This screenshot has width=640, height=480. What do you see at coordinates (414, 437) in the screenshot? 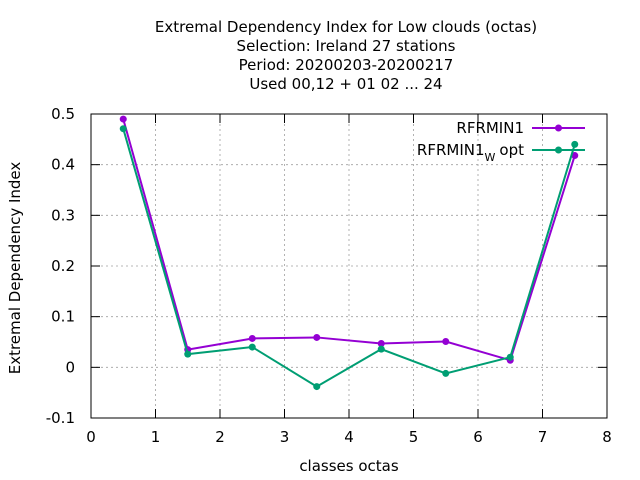
I see `x-tick-label: 5` at bounding box center [414, 437].